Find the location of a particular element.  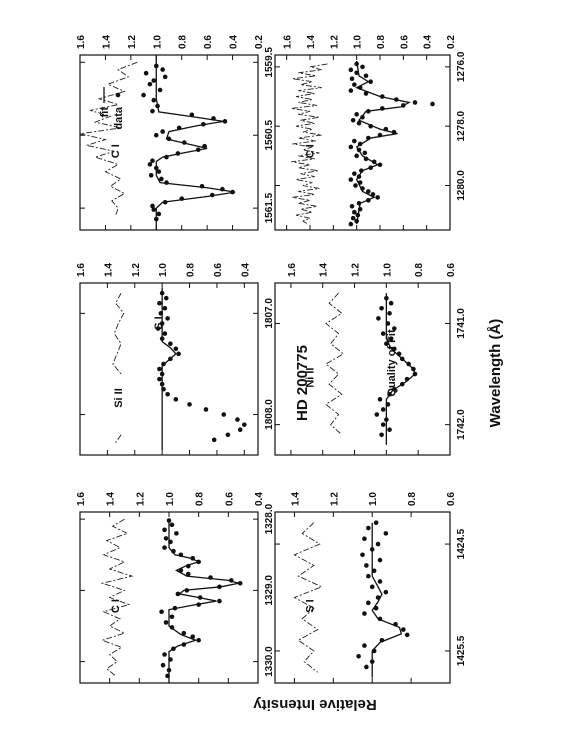

intensity-tick-label: 0.4 is located at coordinates (234, 42).